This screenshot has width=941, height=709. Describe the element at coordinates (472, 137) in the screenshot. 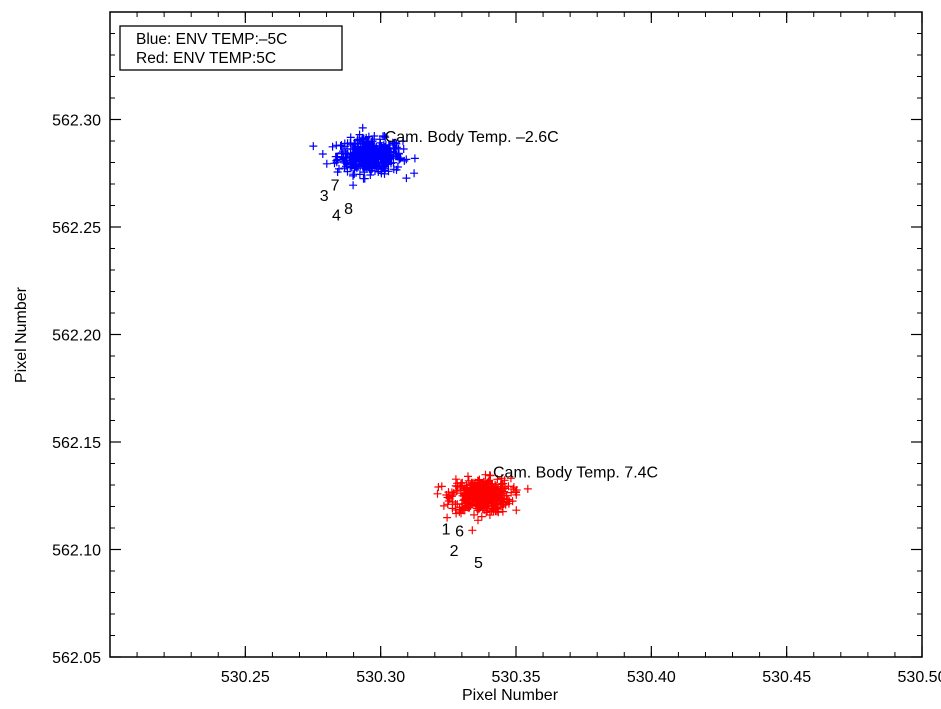

I see `annotation-label: Cam. Body Temp. –2.6C` at that location.